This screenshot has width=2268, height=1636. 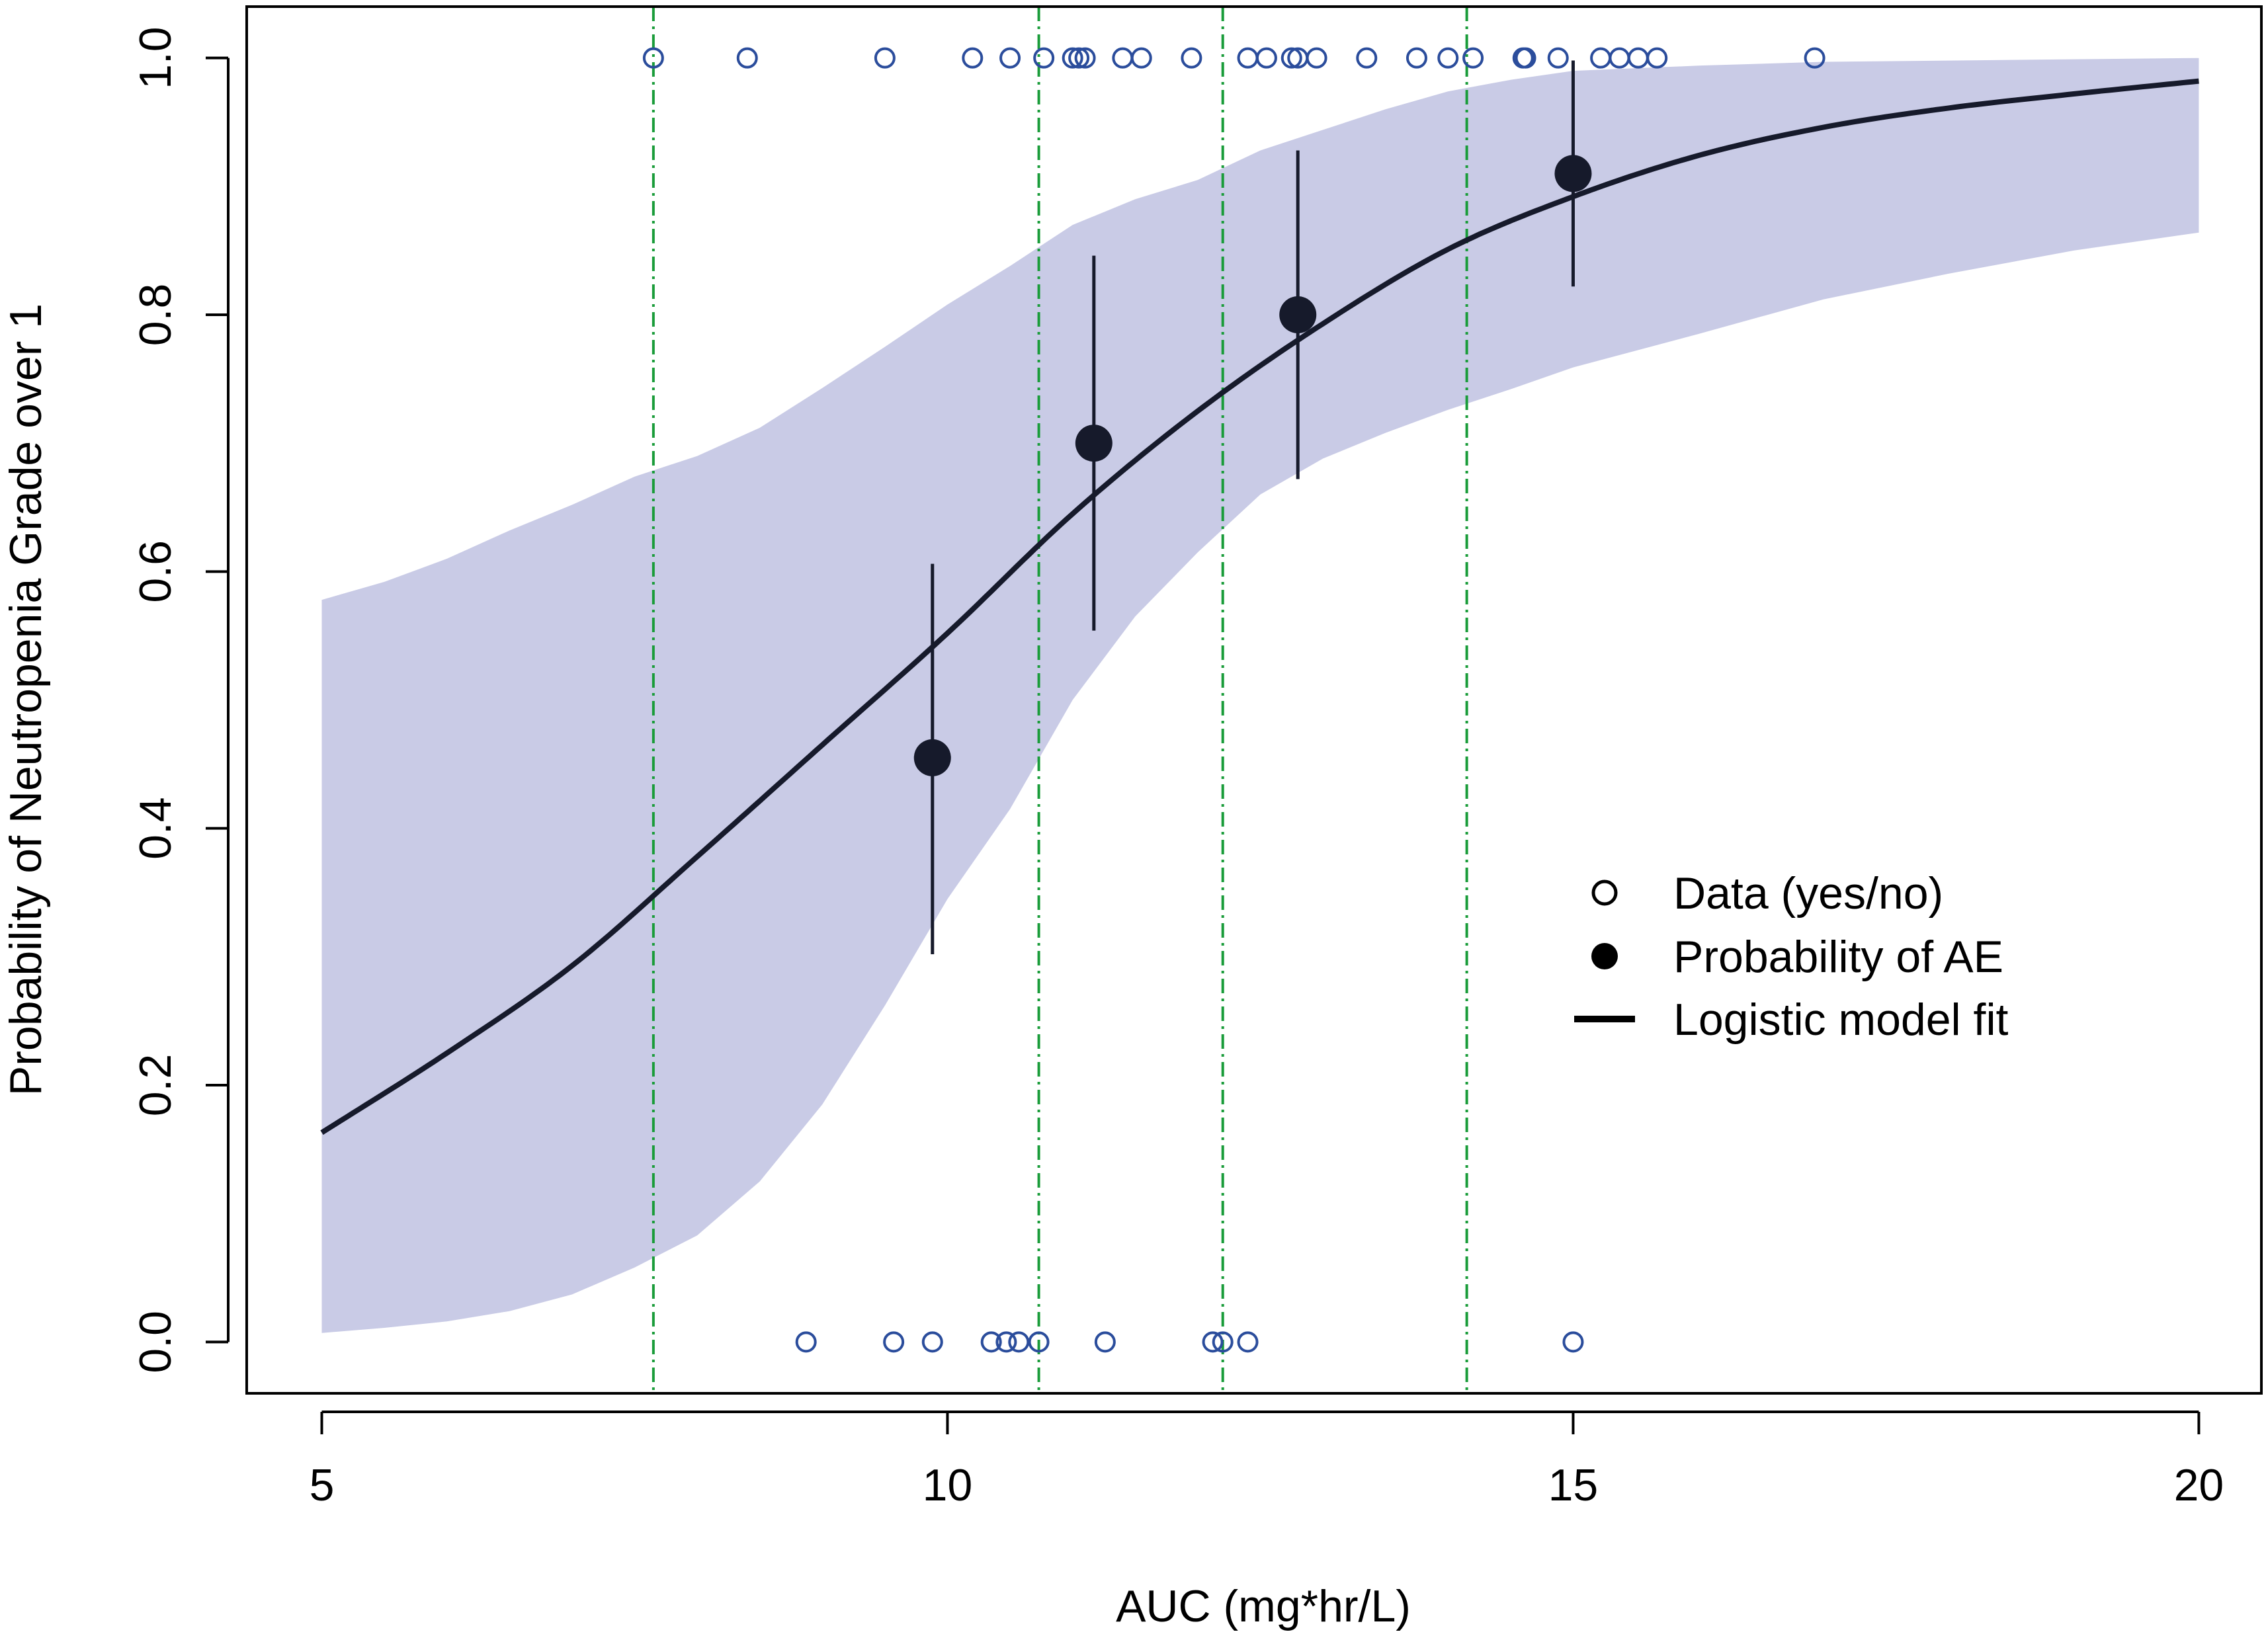 I want to click on y-tick-label: 0.0, so click(x=156, y=1342).